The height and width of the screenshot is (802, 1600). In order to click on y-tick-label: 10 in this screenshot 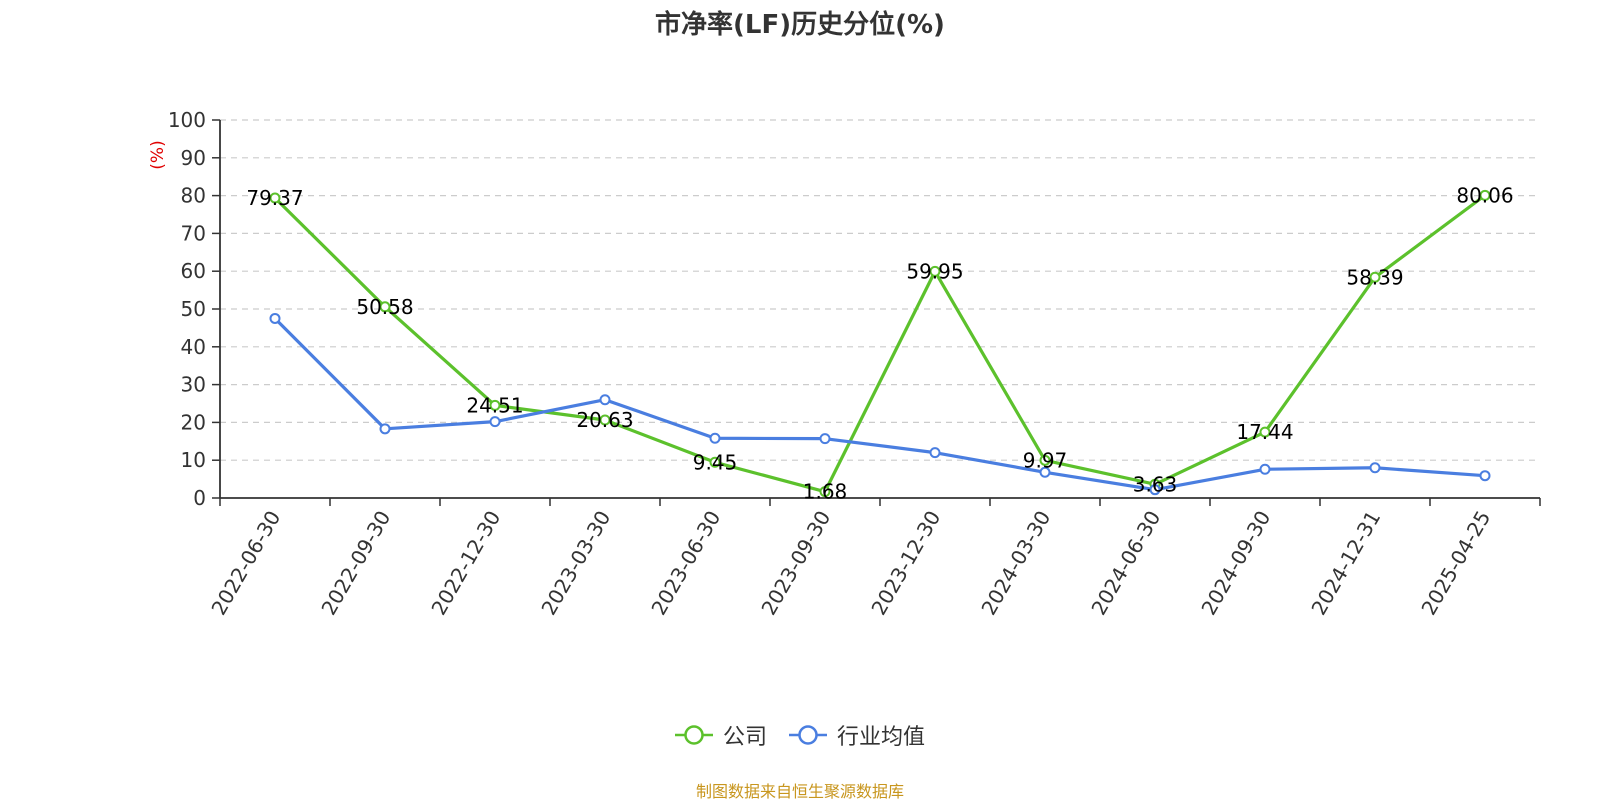, I will do `click(193, 460)`.